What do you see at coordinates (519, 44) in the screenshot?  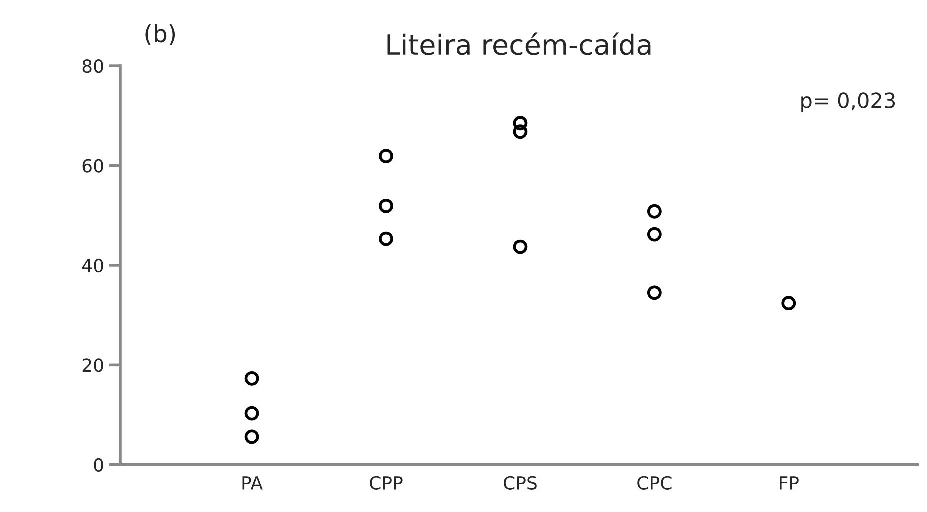 I see `chart-title: Liteira recém-caída` at bounding box center [519, 44].